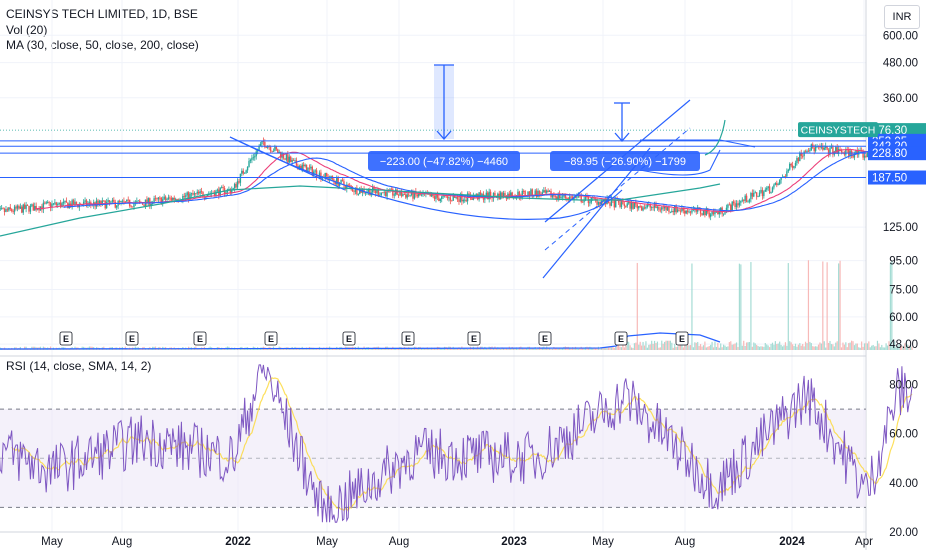 Image resolution: width=932 pixels, height=550 pixels. I want to click on symbol-tag: CEINSYSTECH, so click(838, 131).